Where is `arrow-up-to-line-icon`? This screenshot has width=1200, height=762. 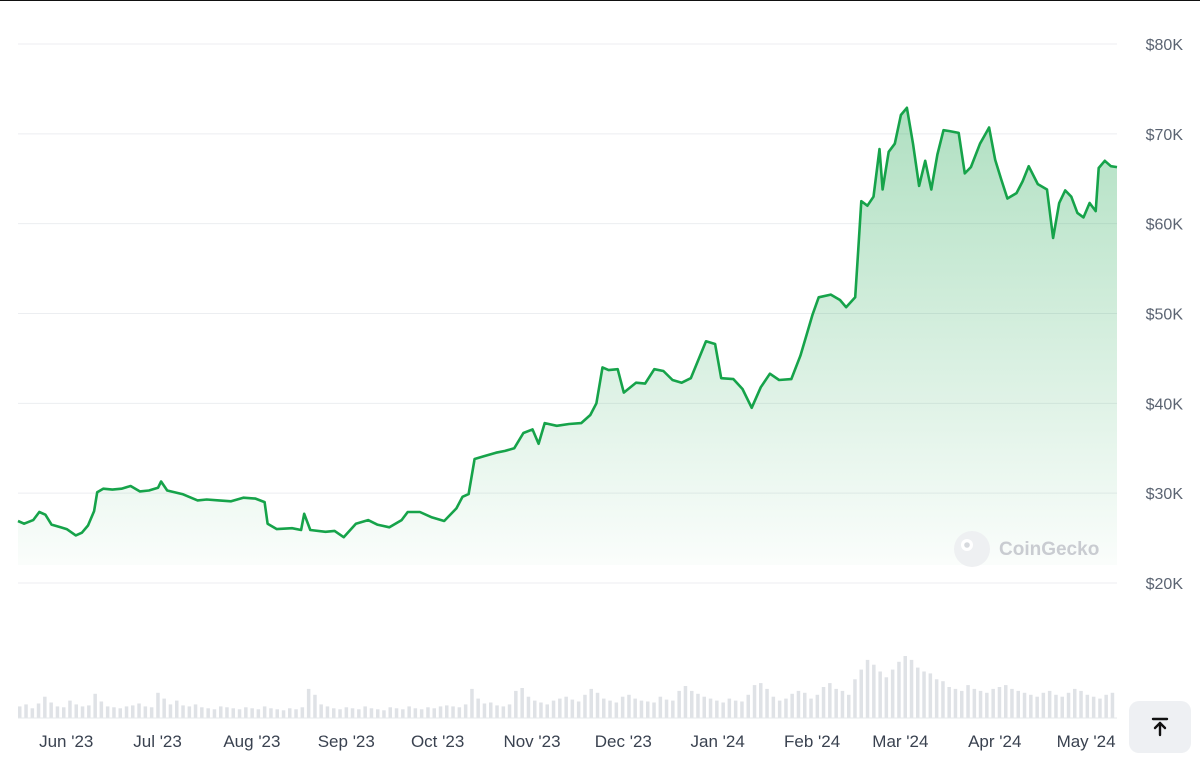
arrow-up-to-line-icon is located at coordinates (1160, 727).